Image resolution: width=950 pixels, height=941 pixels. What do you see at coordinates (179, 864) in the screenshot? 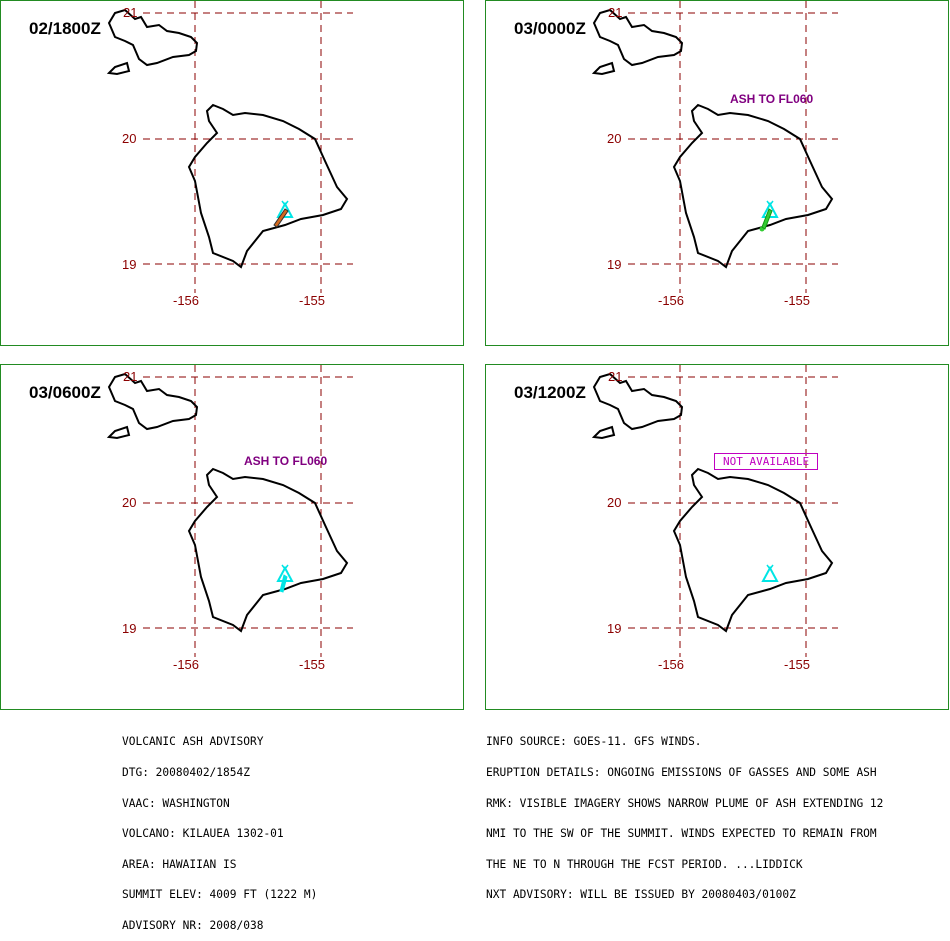
I see `advisory-line: AREA: HAWAIIAN IS` at bounding box center [179, 864].